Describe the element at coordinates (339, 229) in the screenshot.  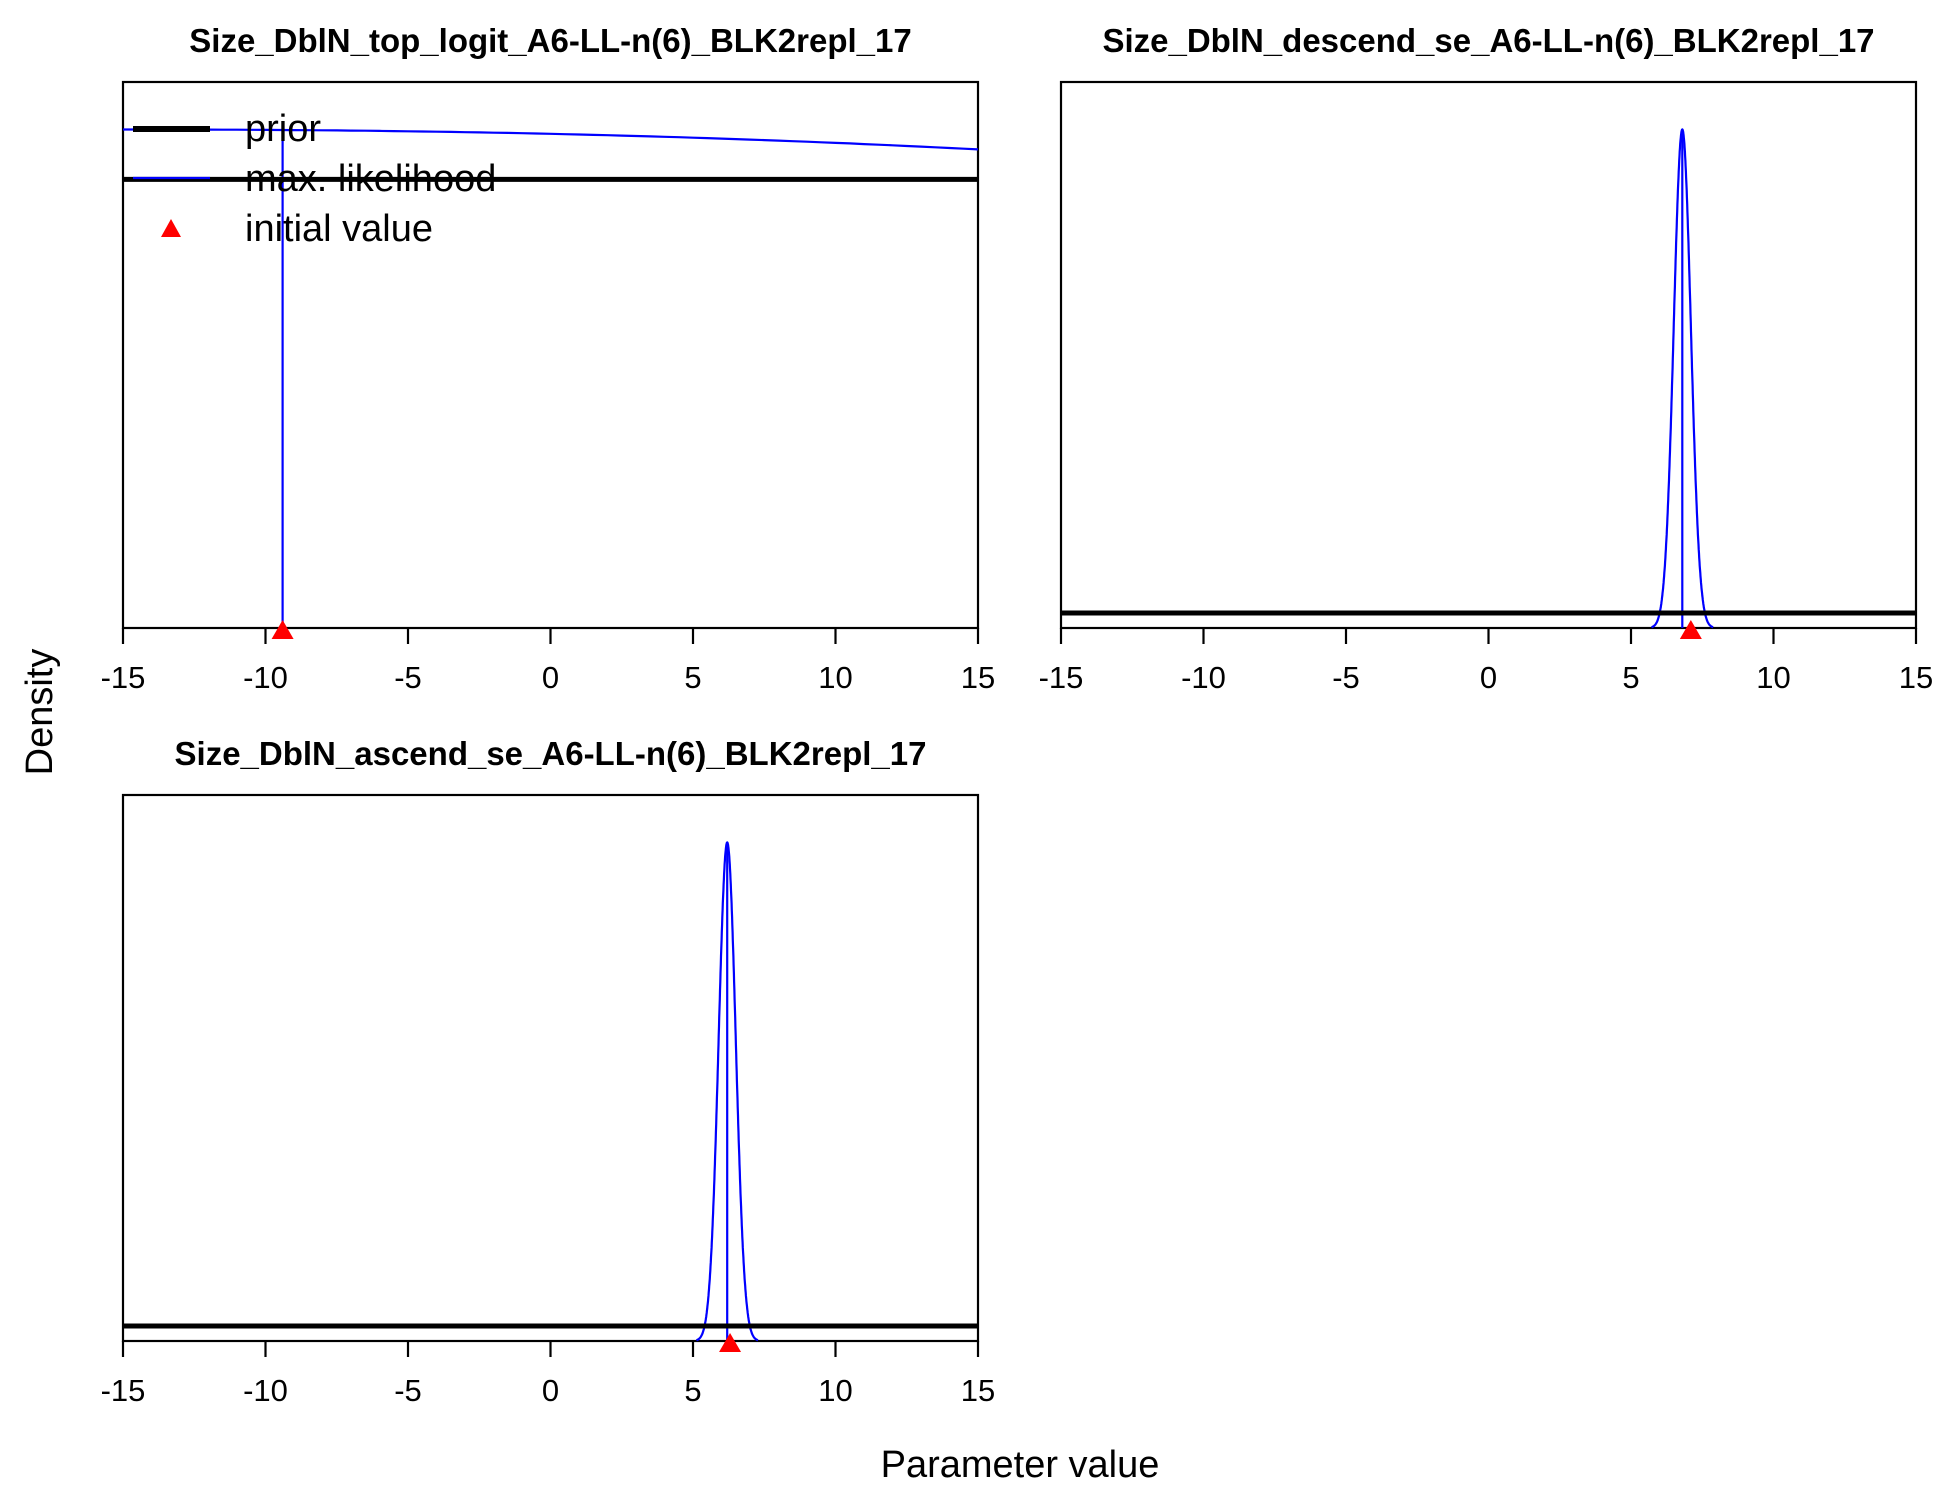
I see `legend-label: initial value` at that location.